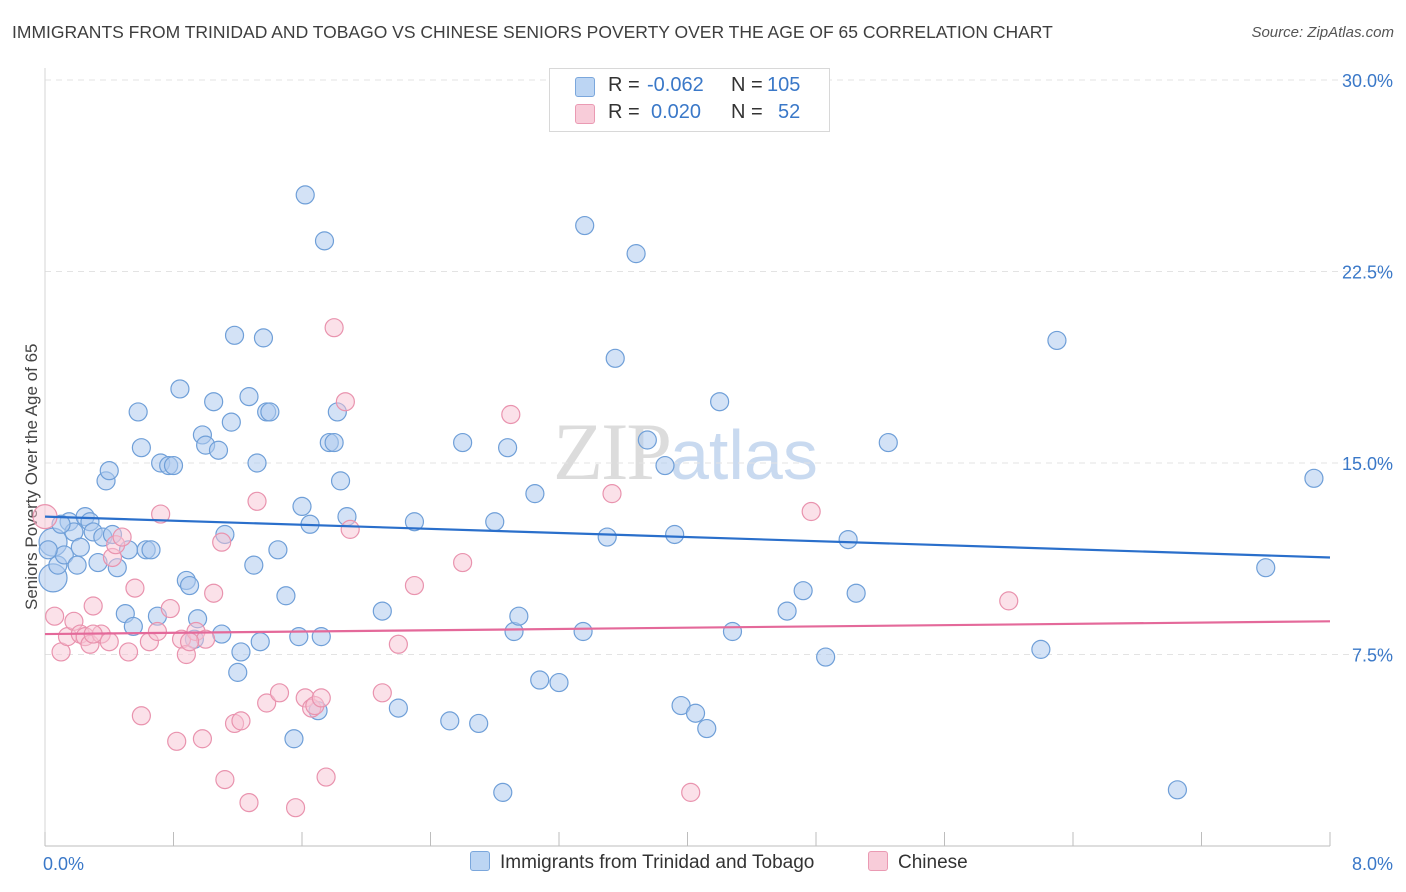  I want to click on bottom-legend-trinidad: Immigrants from Trinidad and Tobago, so click(642, 862).